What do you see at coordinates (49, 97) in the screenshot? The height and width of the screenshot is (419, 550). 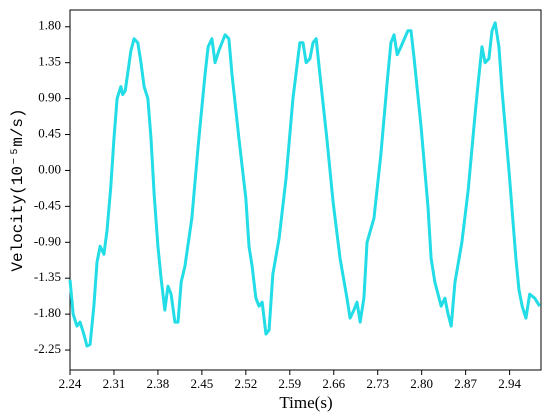 I see `y-tick-label: 0.90` at bounding box center [49, 97].